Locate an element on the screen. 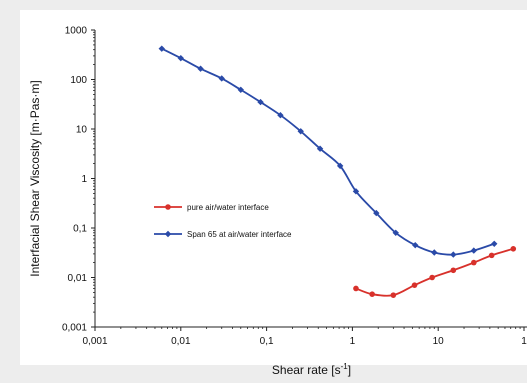 Image resolution: width=527 pixels, height=383 pixels. y-tick-label: 10 is located at coordinates (82, 130).